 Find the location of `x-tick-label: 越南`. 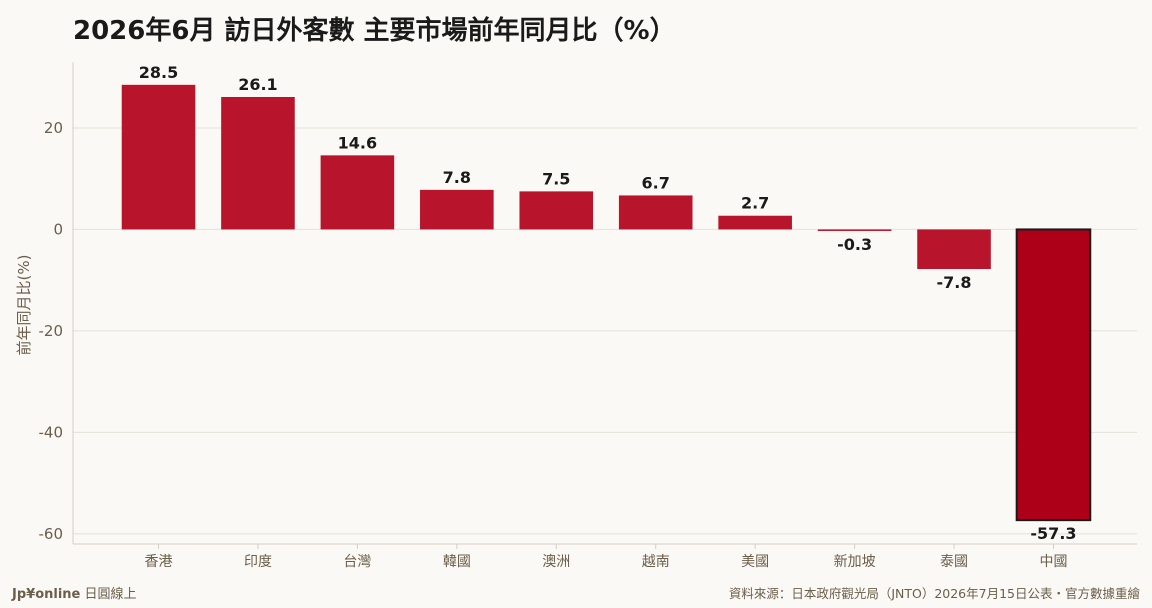

x-tick-label: 越南 is located at coordinates (656, 562).